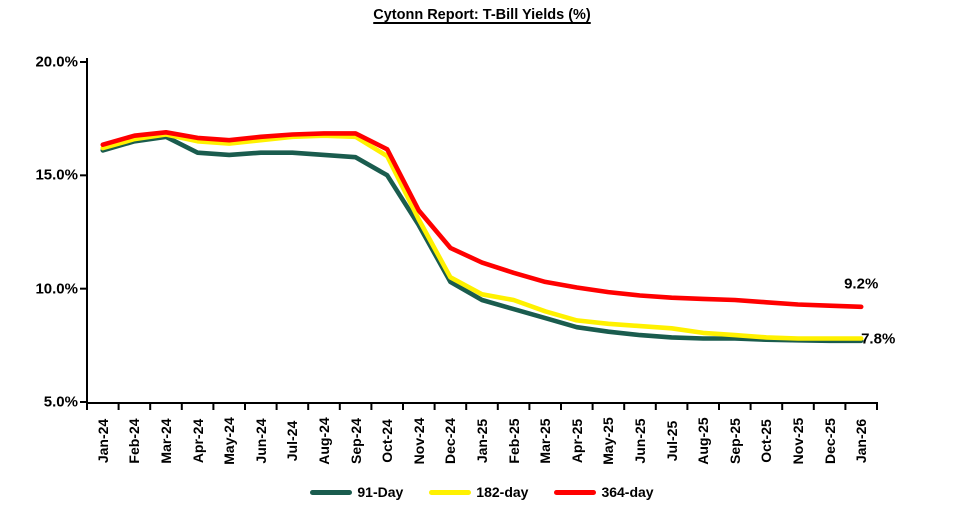 This screenshot has width=964, height=530. Describe the element at coordinates (861, 441) in the screenshot. I see `x-axis-label: Jan-26` at that location.